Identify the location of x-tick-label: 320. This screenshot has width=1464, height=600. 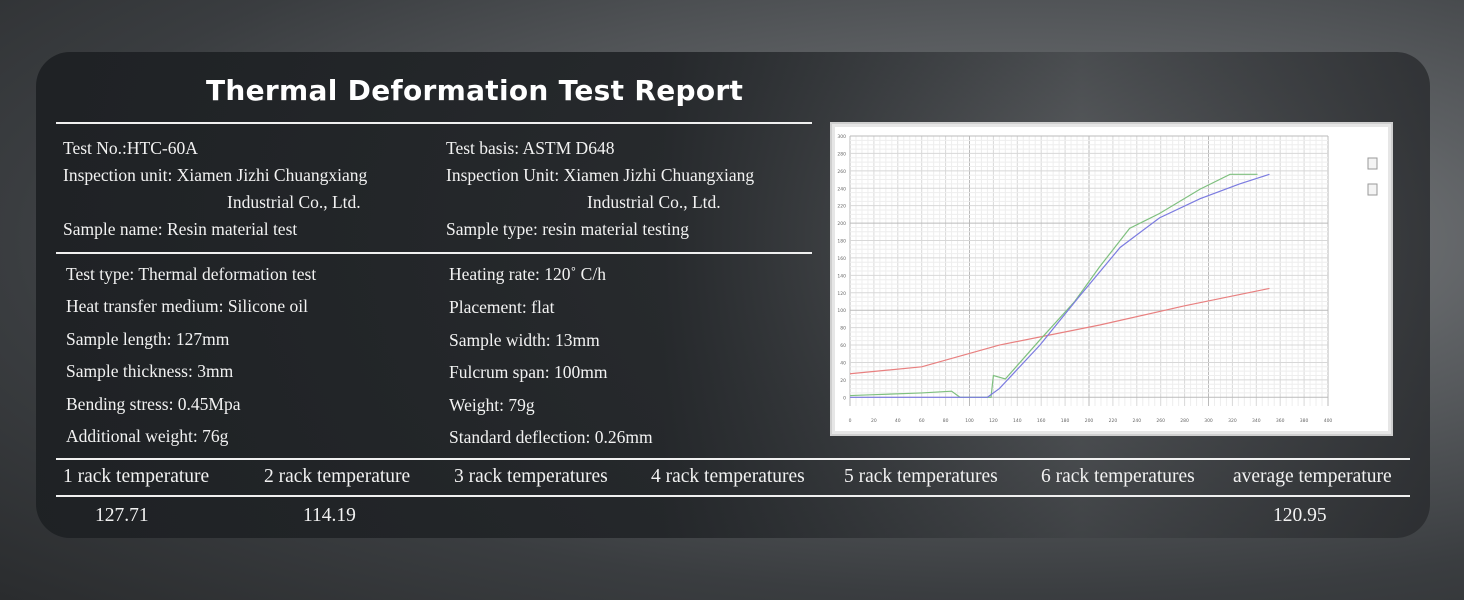
(1232, 421).